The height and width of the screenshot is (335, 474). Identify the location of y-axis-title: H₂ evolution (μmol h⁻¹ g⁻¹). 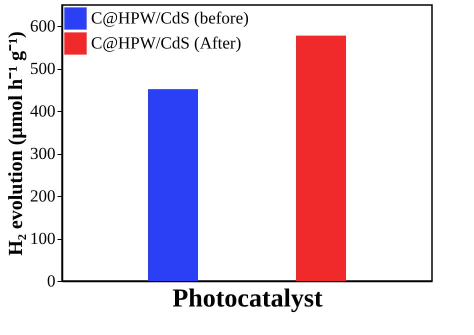
(16, 143).